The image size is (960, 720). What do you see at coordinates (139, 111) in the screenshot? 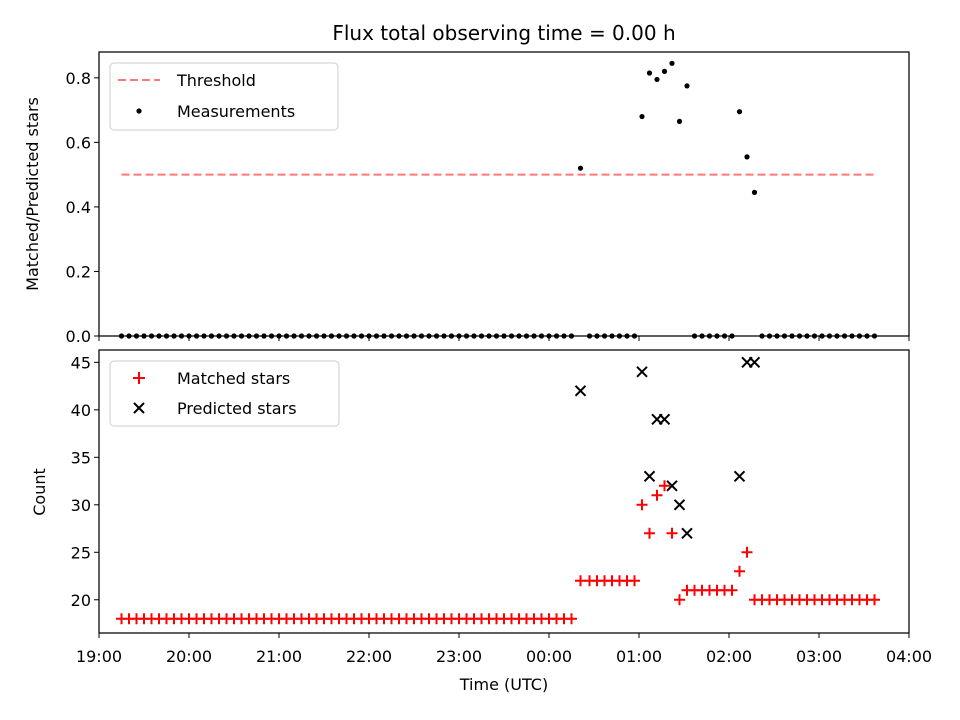
I see `measurements-legend-swatch` at bounding box center [139, 111].